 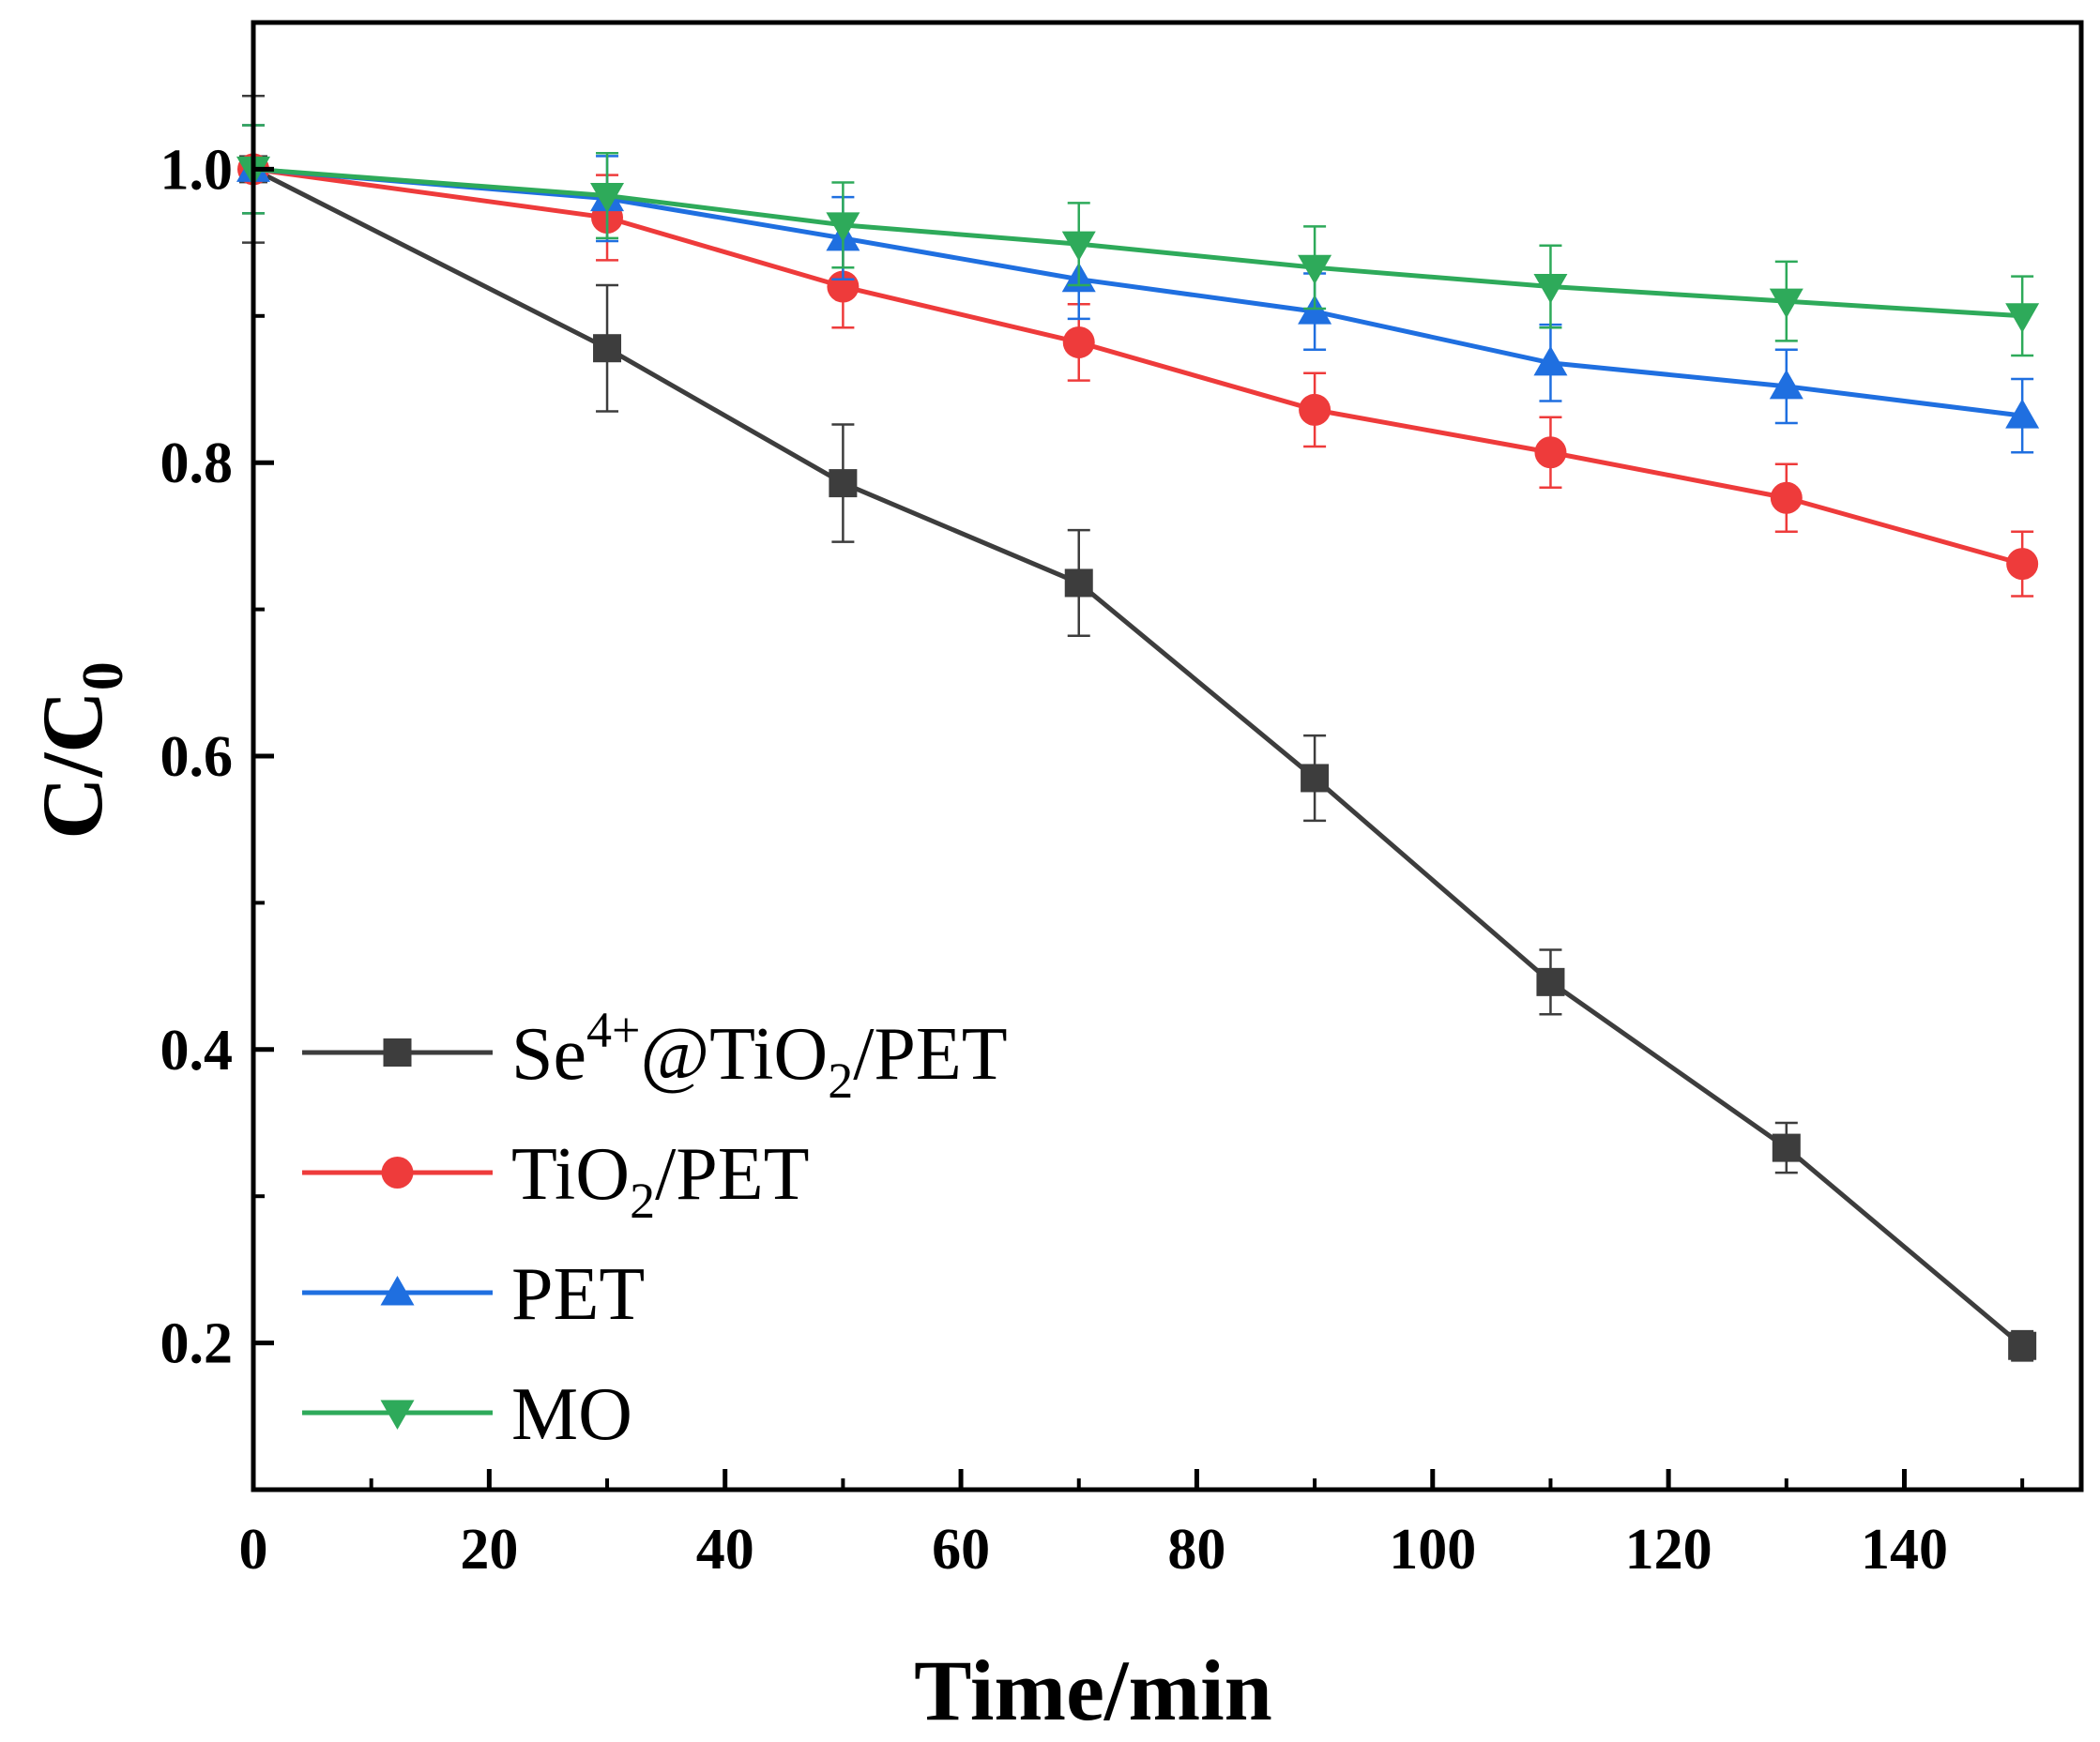 What do you see at coordinates (197, 1344) in the screenshot?
I see `y-tick-label: 0.2` at bounding box center [197, 1344].